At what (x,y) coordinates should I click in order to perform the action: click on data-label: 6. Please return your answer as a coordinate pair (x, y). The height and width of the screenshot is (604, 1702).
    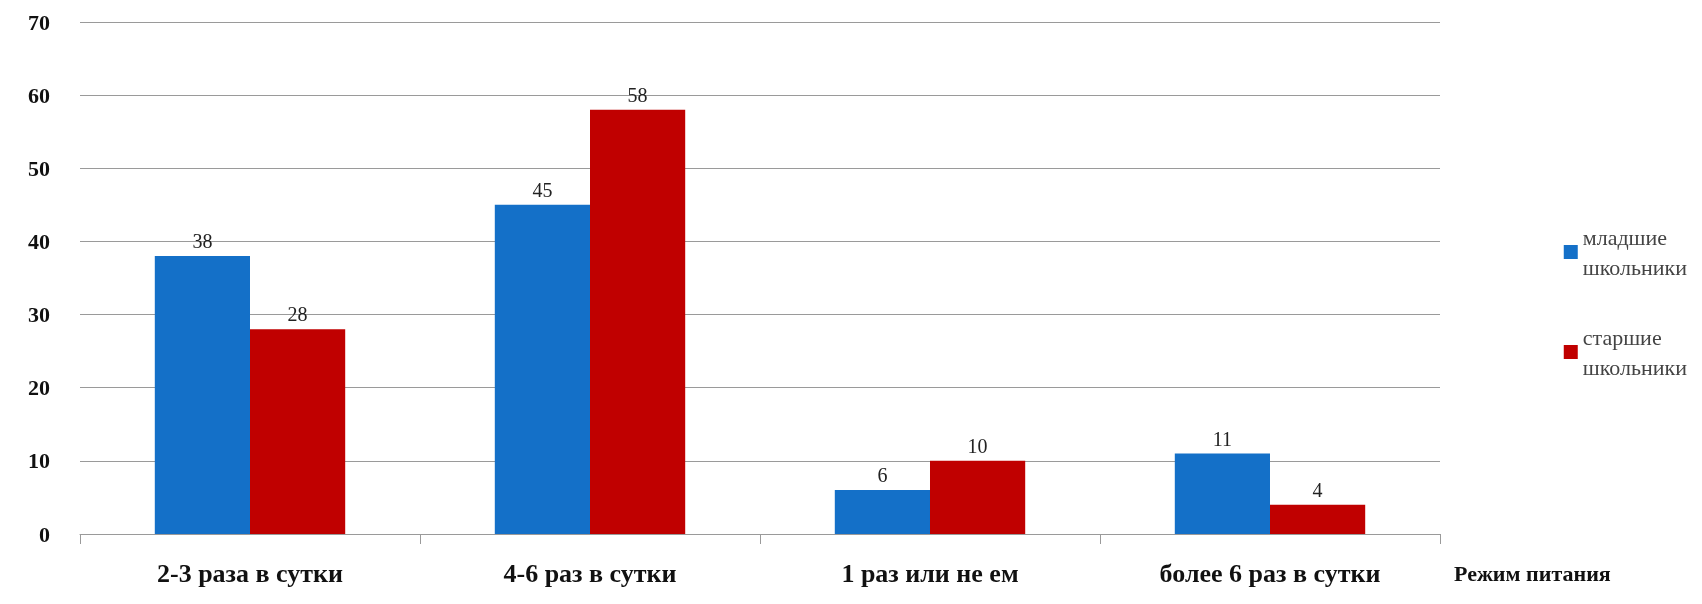
    Looking at the image, I should click on (882, 475).